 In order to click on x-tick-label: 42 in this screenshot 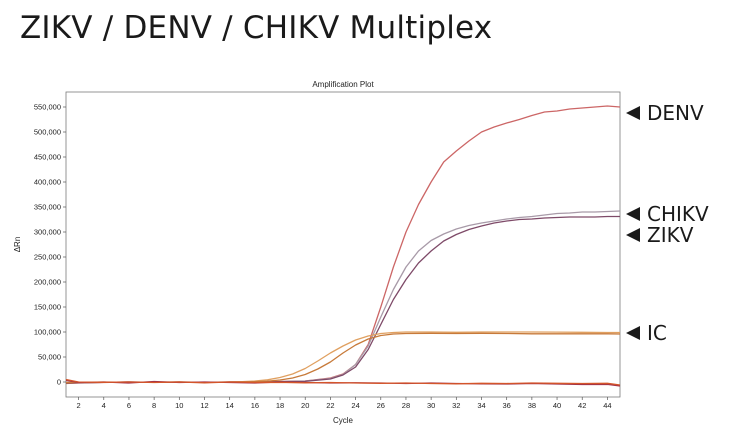, I will do `click(582, 405)`.